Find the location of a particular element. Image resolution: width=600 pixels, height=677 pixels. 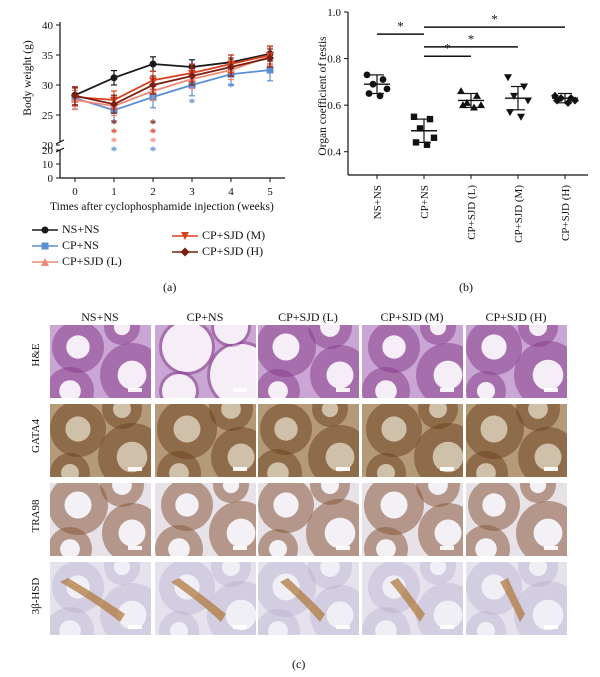

column-header-cp-sjd-h: CP+SJD (H) is located at coordinates (516, 317).